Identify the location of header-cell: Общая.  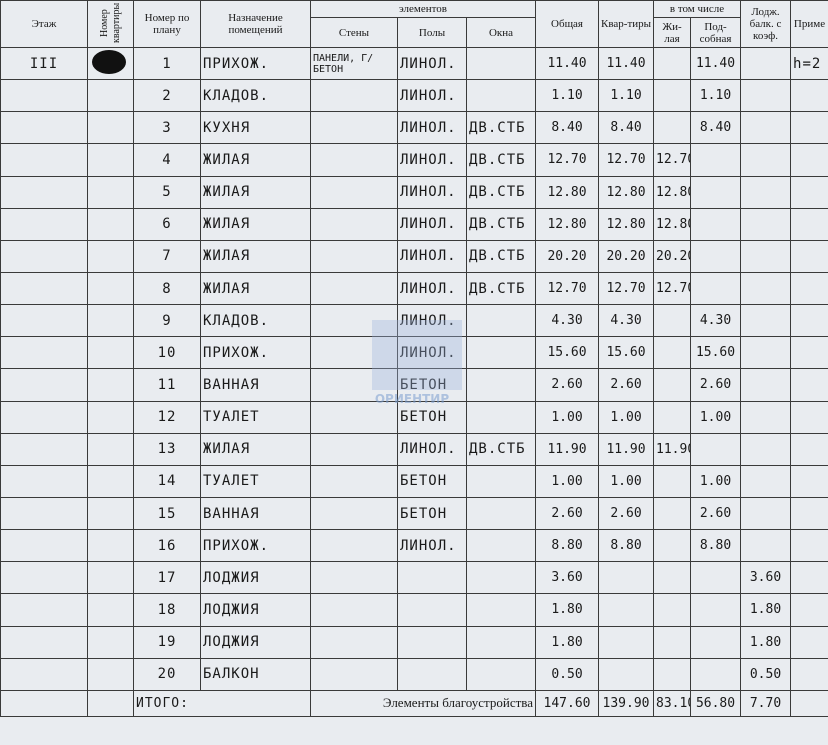
(567, 24).